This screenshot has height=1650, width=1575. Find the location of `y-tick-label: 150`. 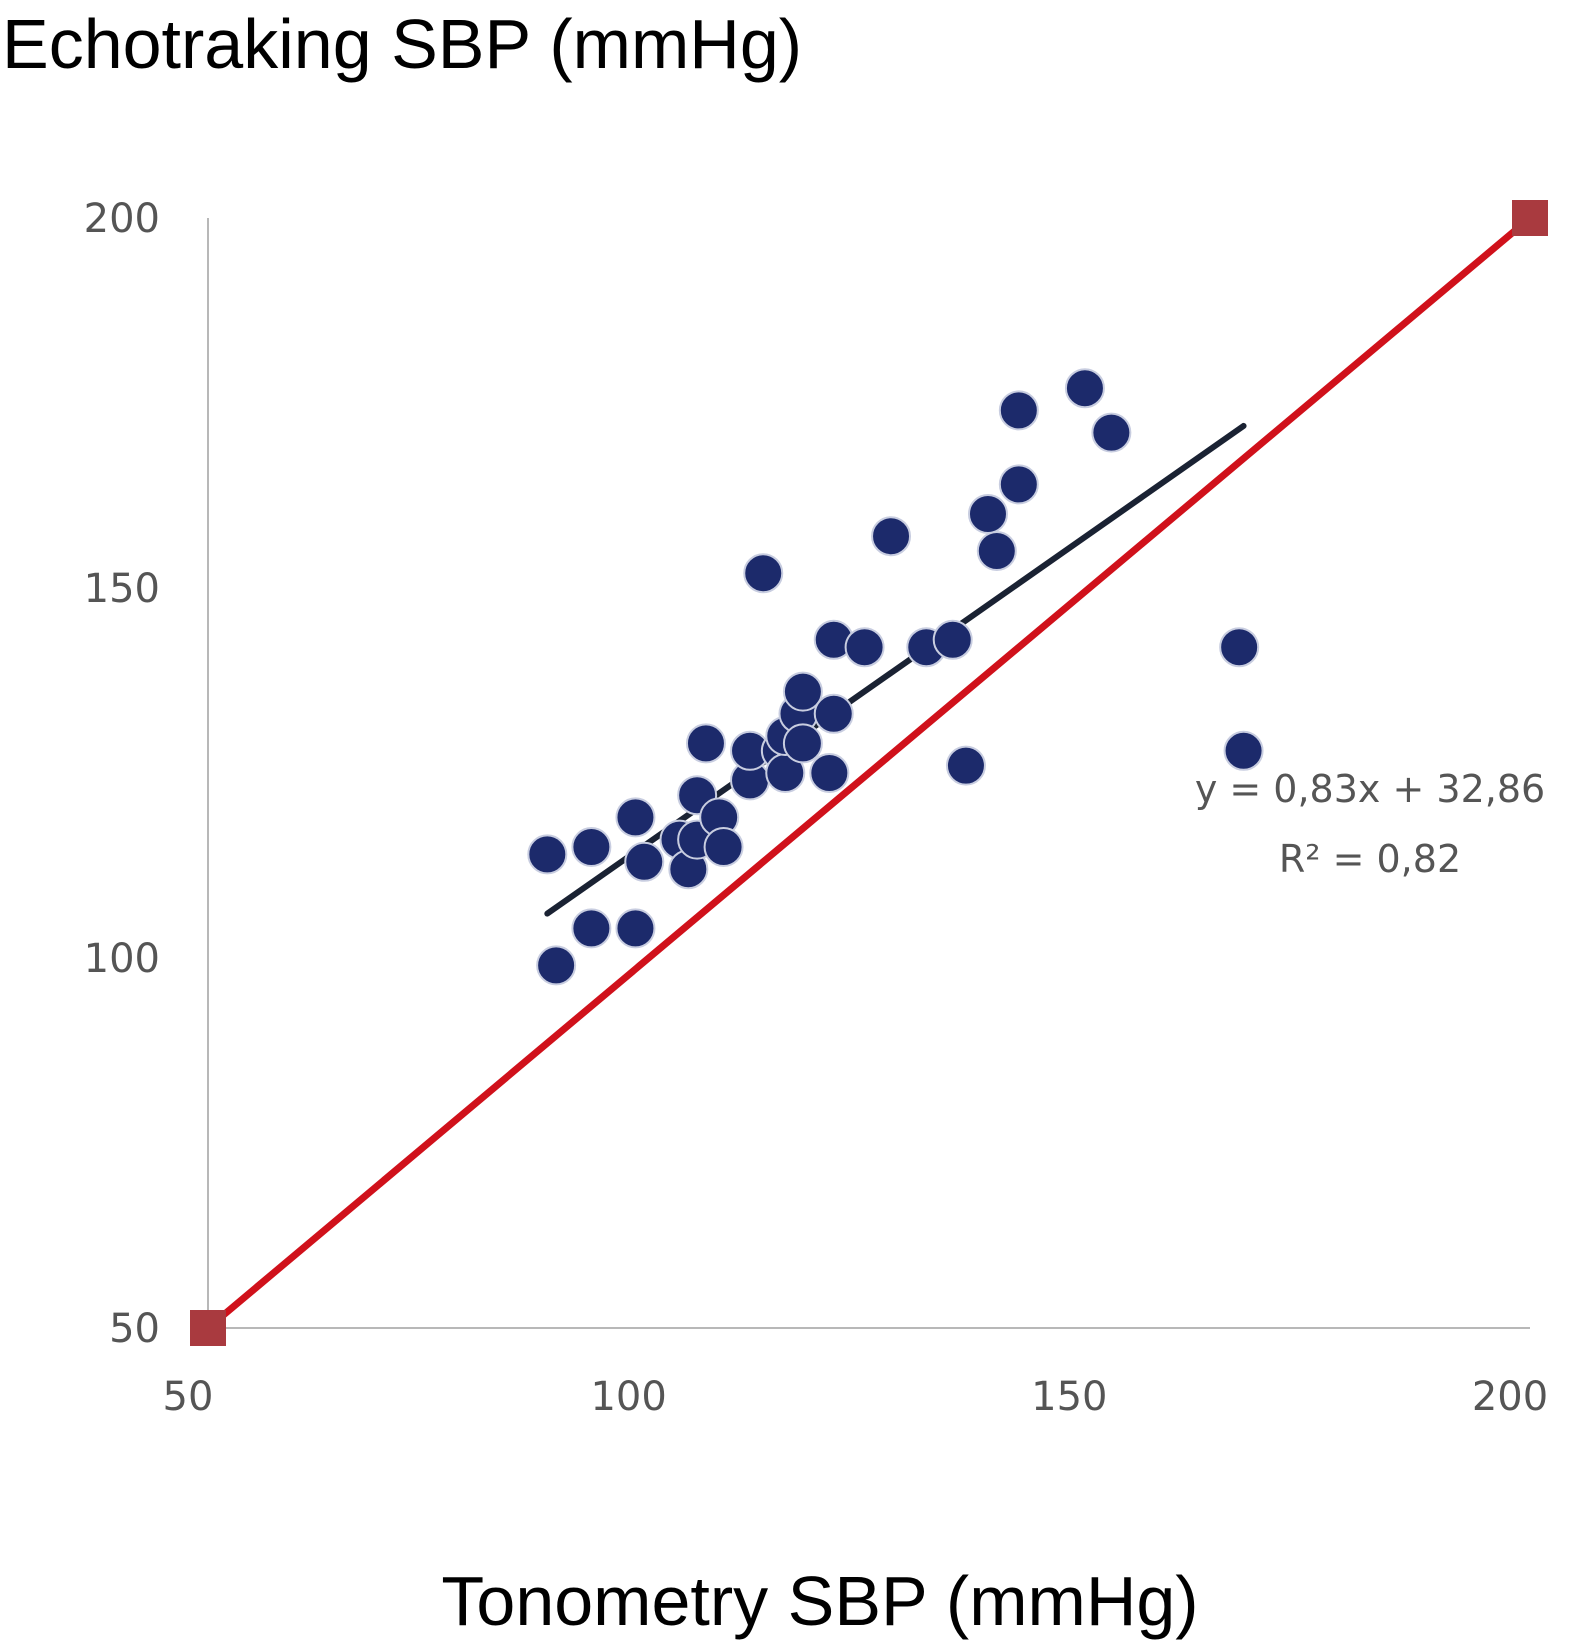

y-tick-label: 150 is located at coordinates (122, 589).